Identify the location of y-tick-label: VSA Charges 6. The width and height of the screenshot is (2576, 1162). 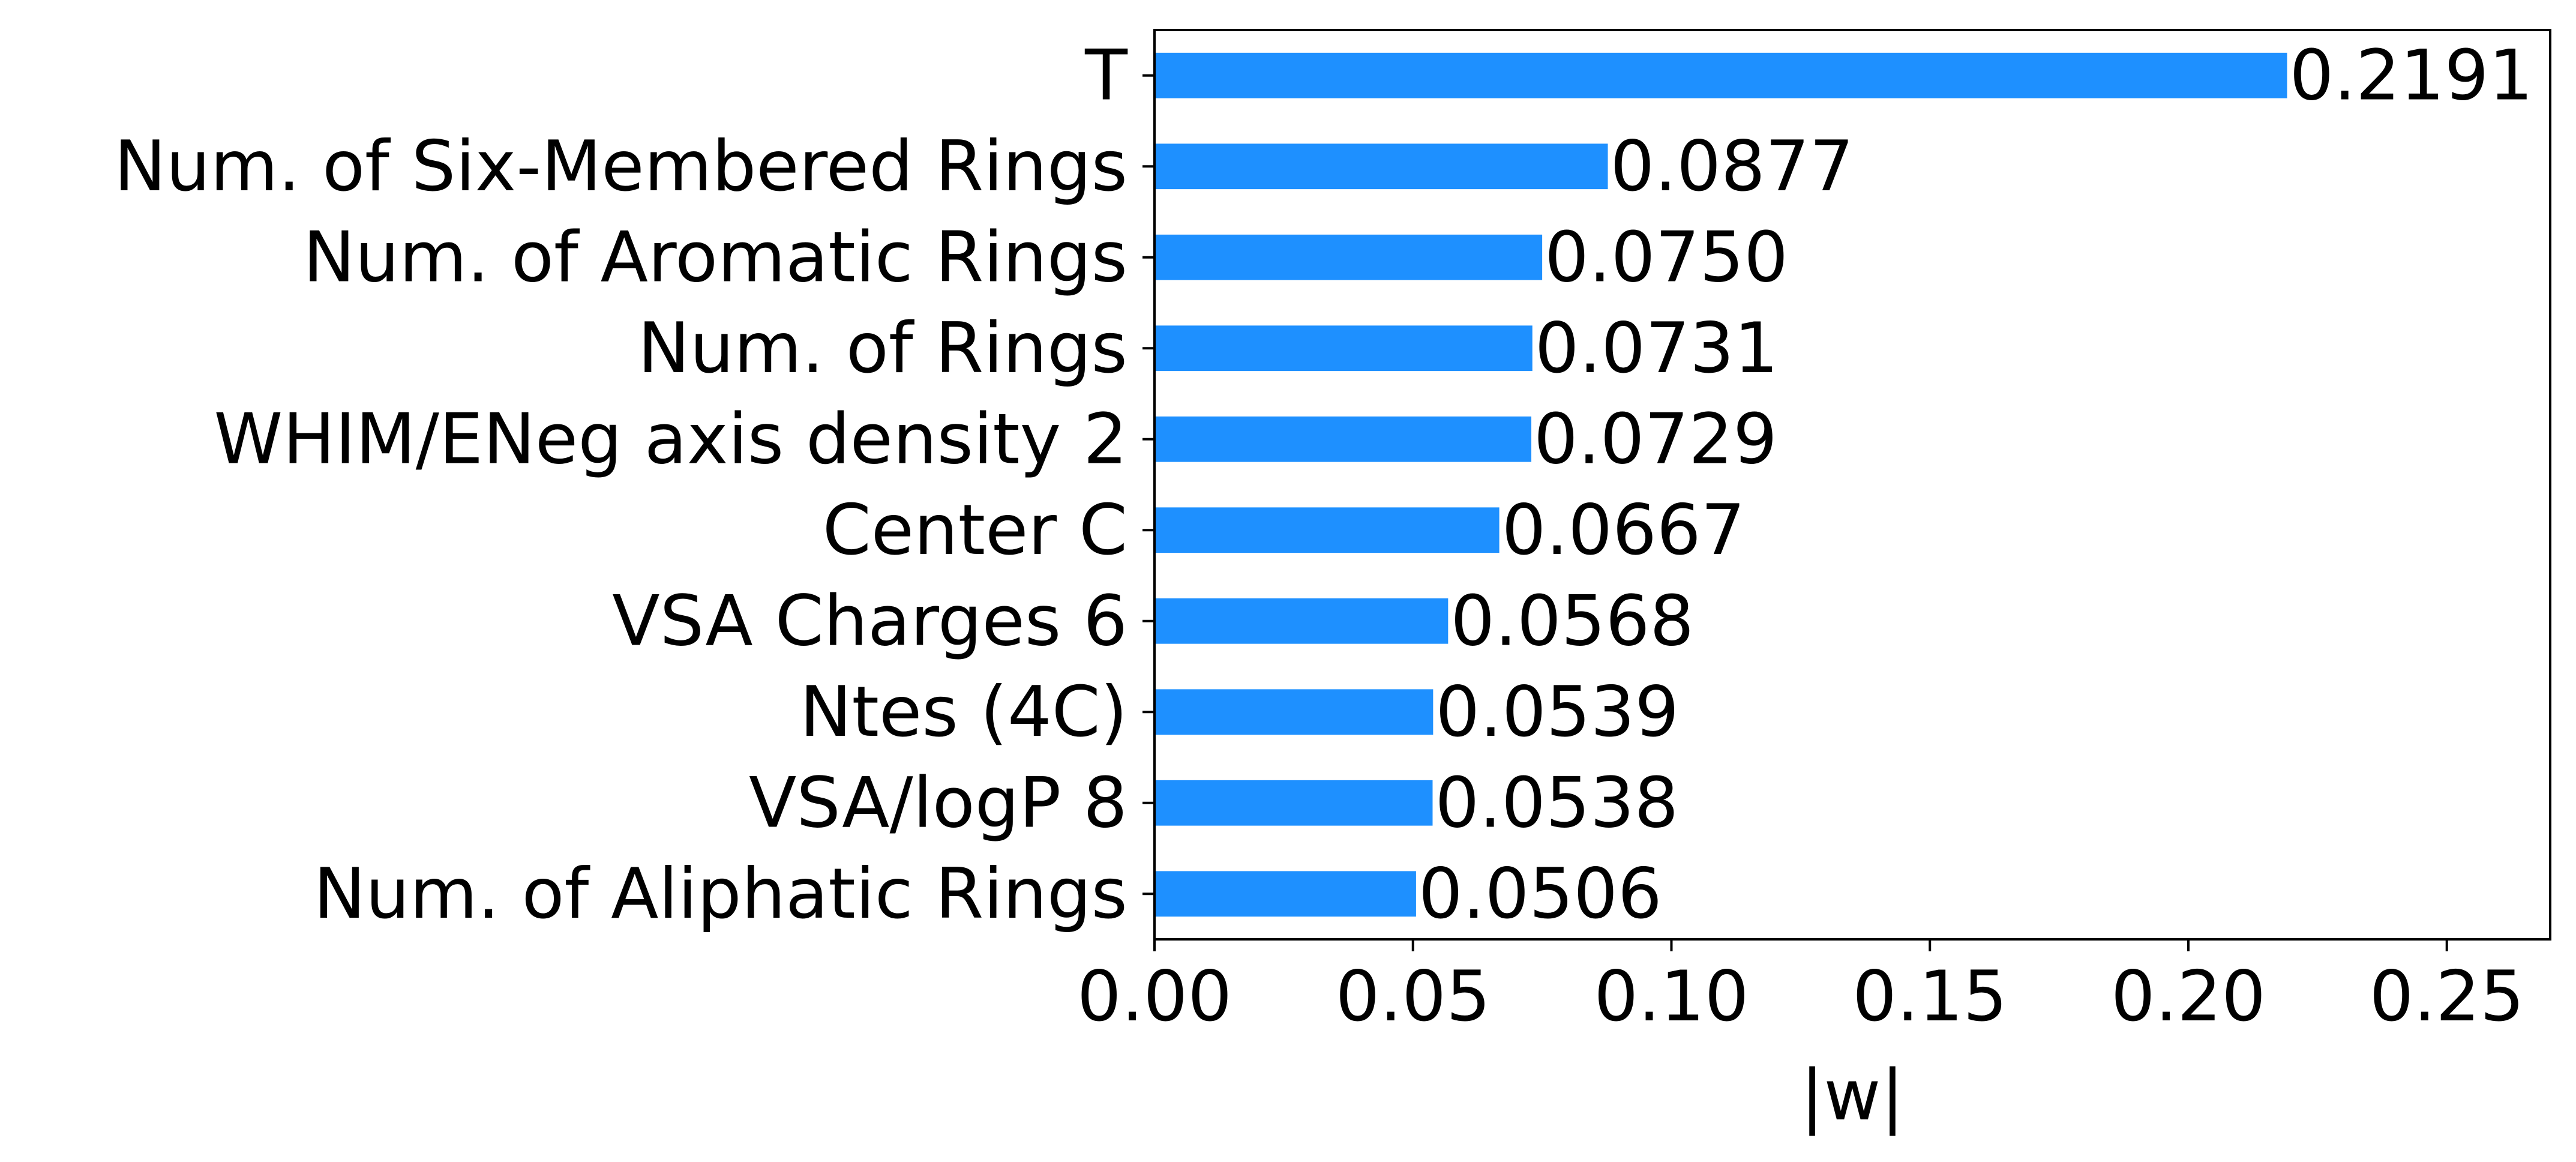
(869, 620).